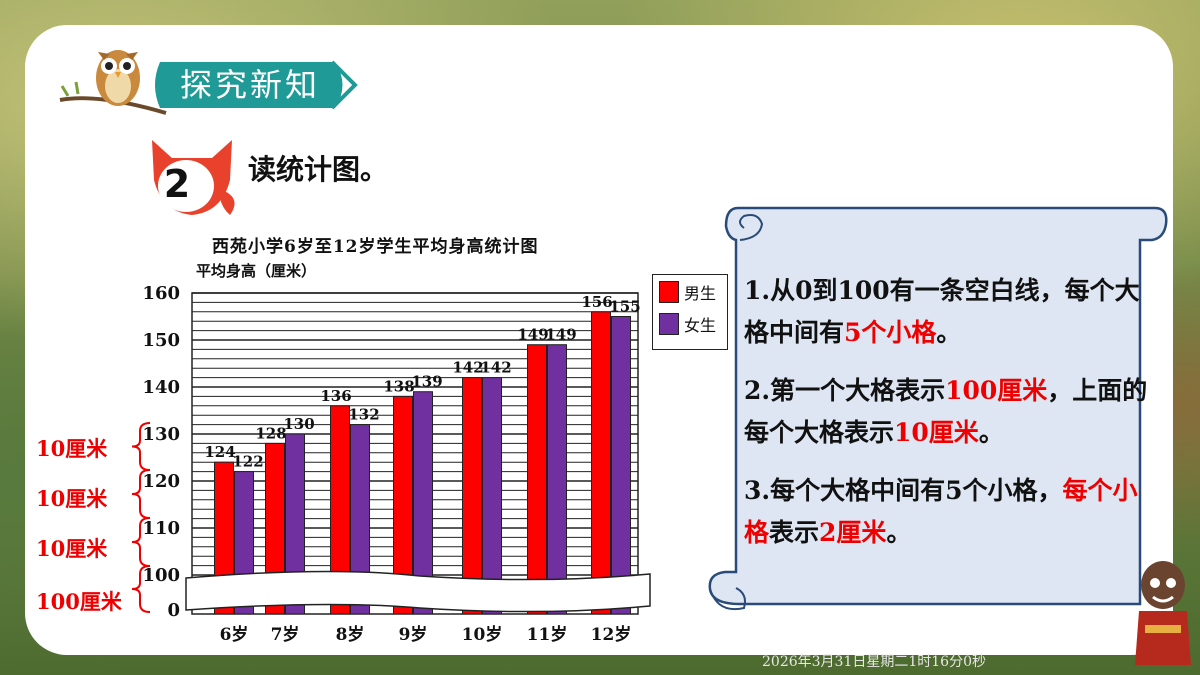 This screenshot has width=1200, height=675. What do you see at coordinates (398, 386) in the screenshot?
I see `data-label: 138` at bounding box center [398, 386].